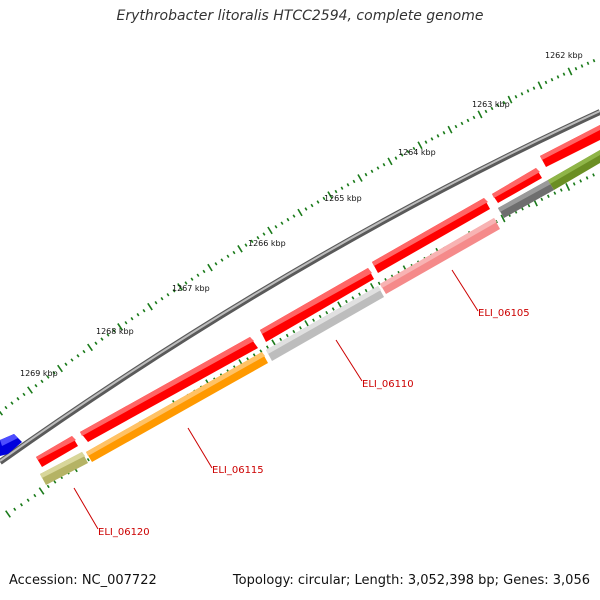 This screenshot has width=600, height=600. What do you see at coordinates (504, 313) in the screenshot?
I see `label-ELI_06105: ELI_06105` at bounding box center [504, 313].